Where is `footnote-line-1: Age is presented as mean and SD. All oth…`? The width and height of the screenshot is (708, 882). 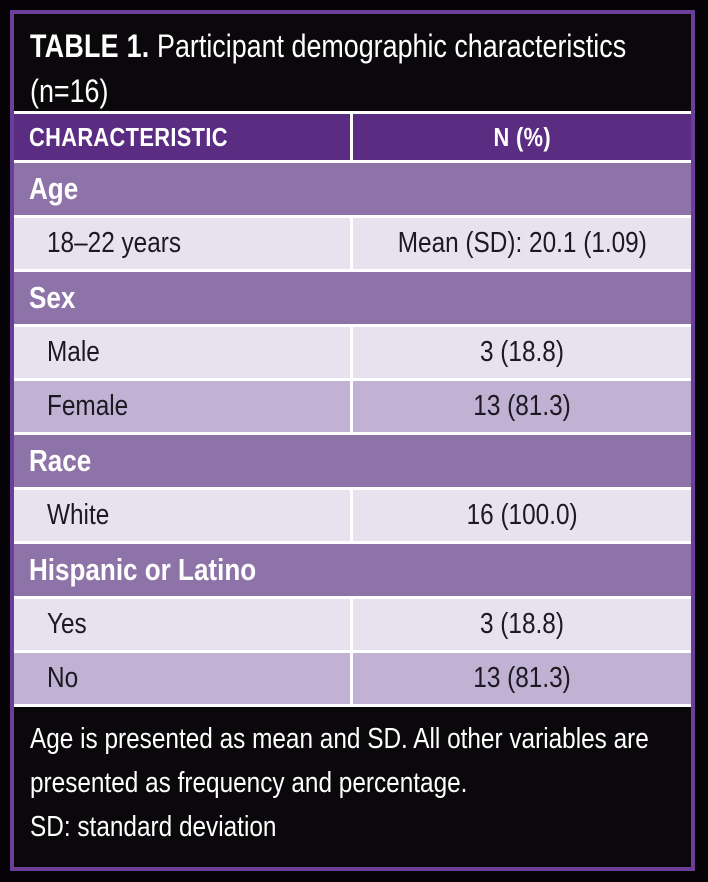
footnote-line-1: Age is presented as mean and SD. All oth… is located at coordinates (339, 739).